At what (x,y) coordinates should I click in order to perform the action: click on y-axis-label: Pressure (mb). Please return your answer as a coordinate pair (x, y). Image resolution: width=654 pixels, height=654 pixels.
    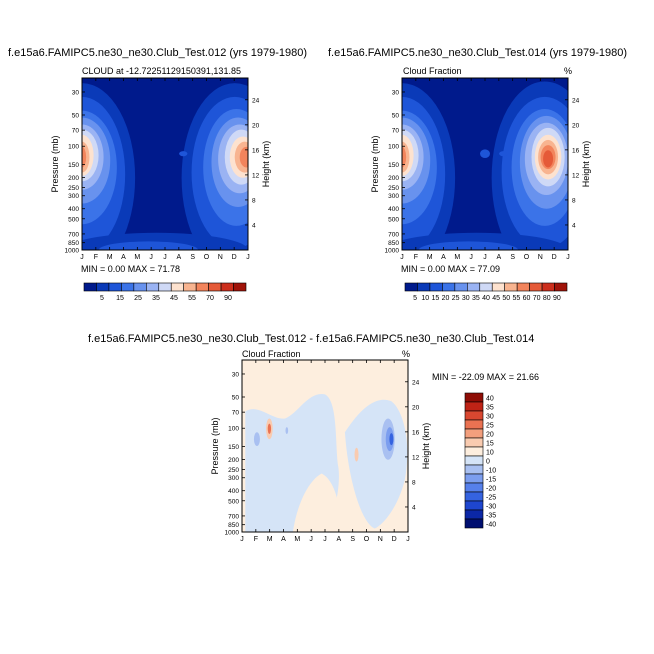
    Looking at the image, I should click on (375, 163).